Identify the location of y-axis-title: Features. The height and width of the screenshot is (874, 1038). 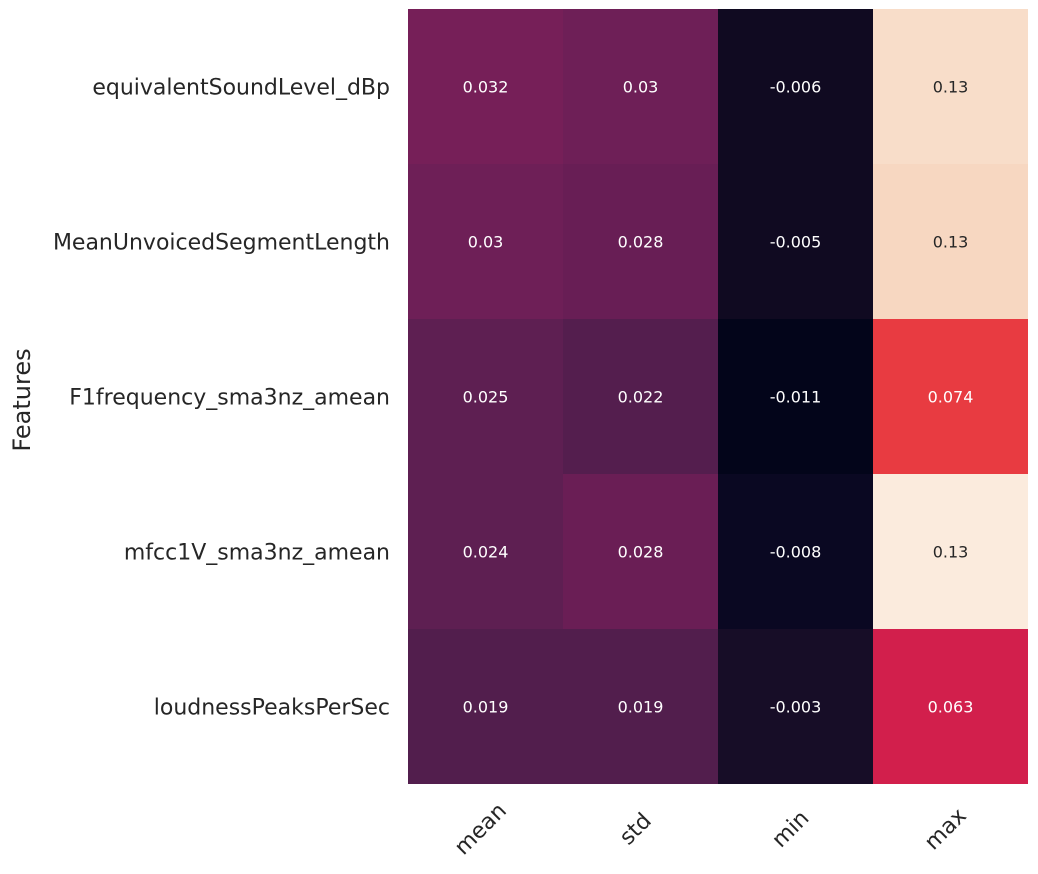
(22, 399).